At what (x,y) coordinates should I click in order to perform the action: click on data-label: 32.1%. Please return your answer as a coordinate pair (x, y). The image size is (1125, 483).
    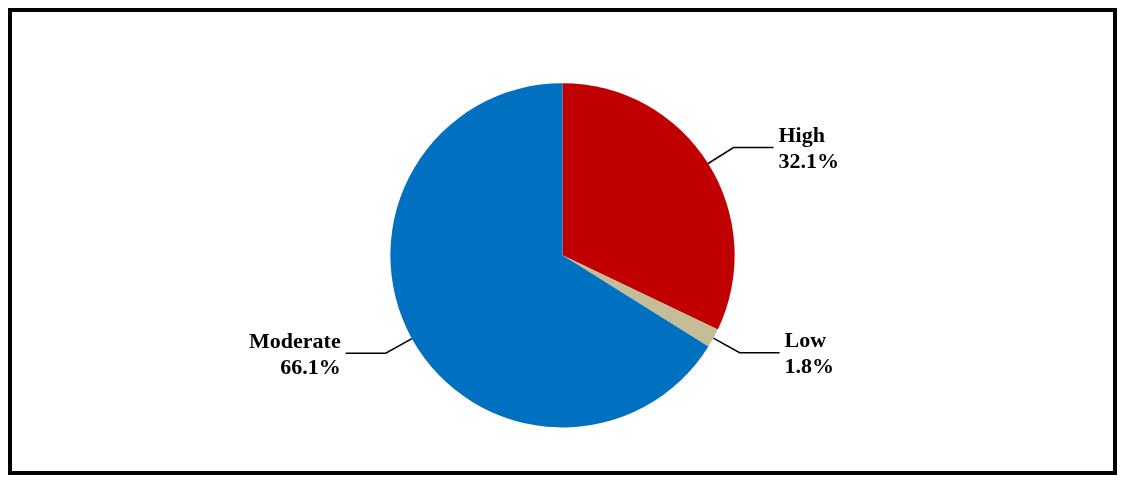
    Looking at the image, I should click on (808, 160).